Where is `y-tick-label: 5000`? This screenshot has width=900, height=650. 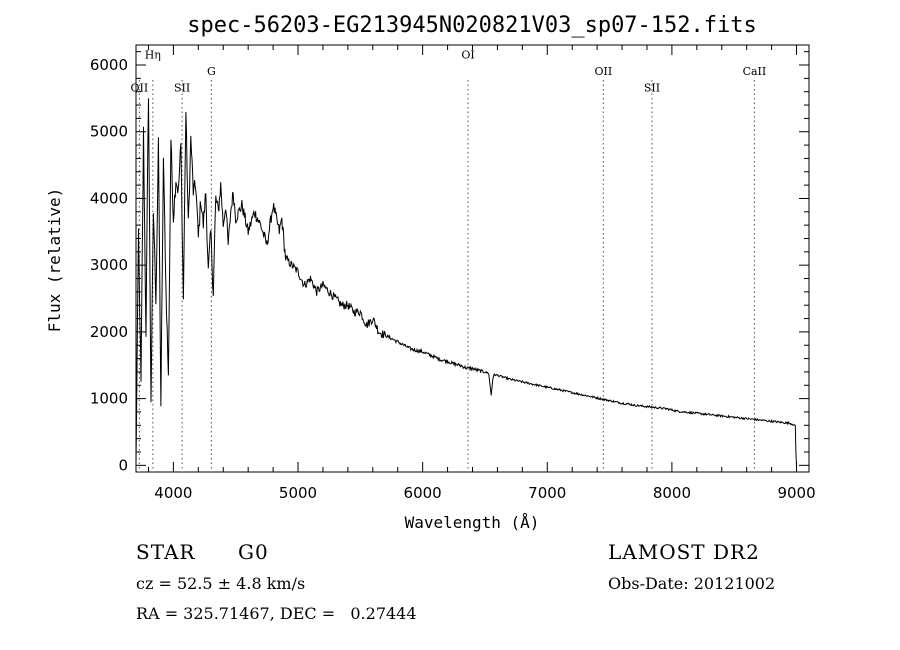
y-tick-label: 5000 is located at coordinates (109, 132).